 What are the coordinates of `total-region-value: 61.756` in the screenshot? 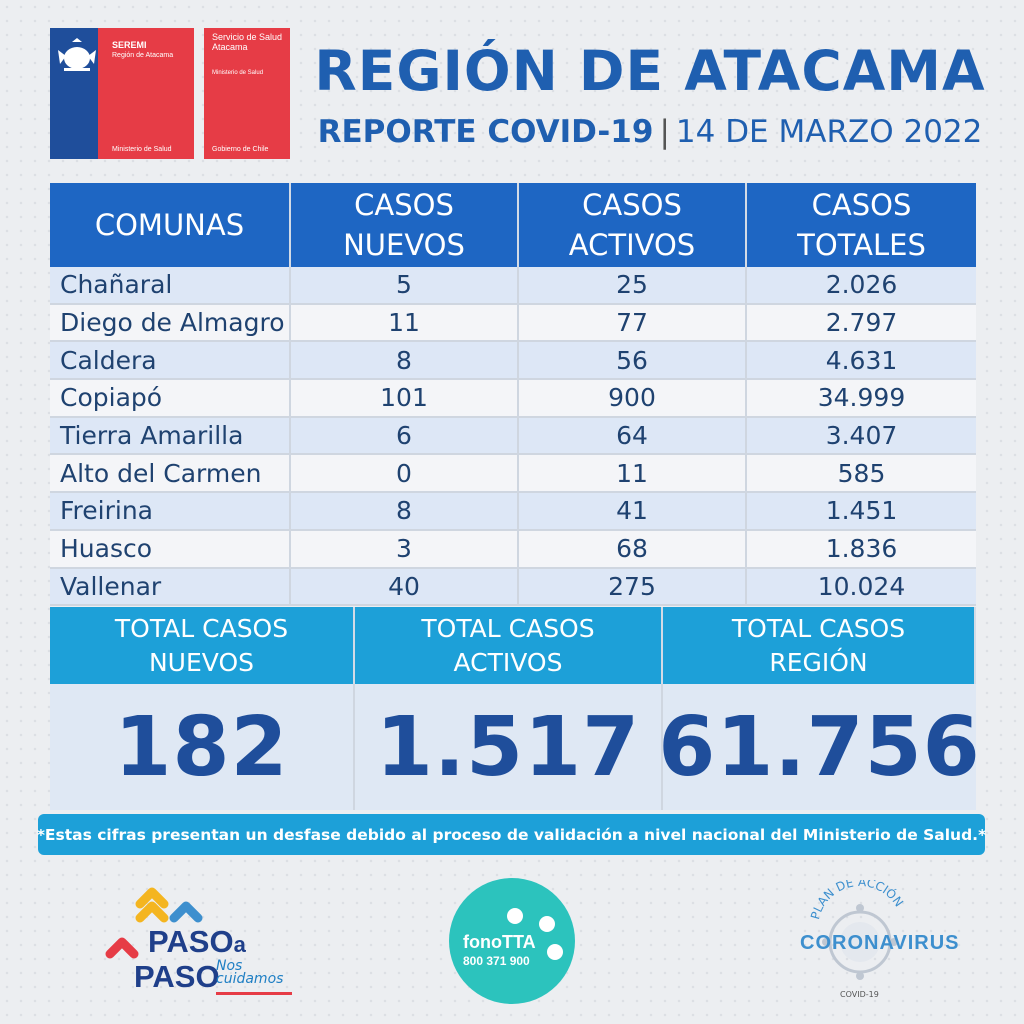 It's located at (819, 747).